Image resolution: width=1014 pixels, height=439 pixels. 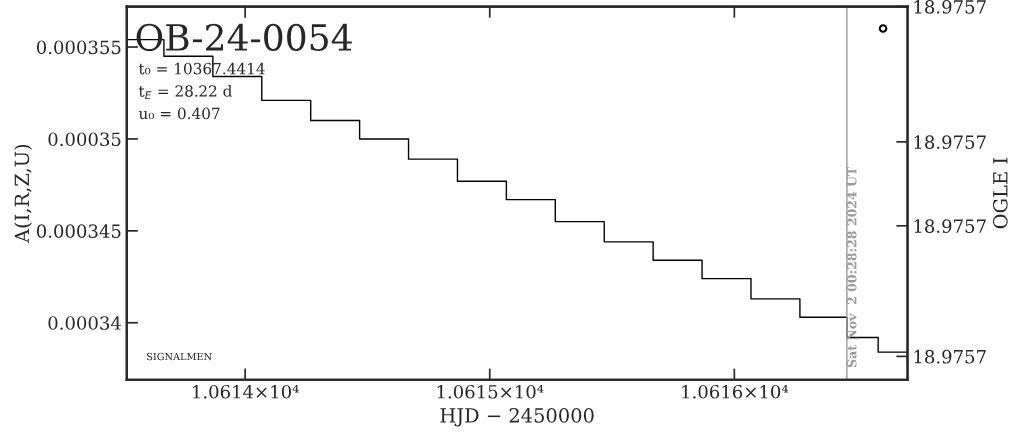 I want to click on chart-title: OB-24-0054, so click(x=244, y=37).